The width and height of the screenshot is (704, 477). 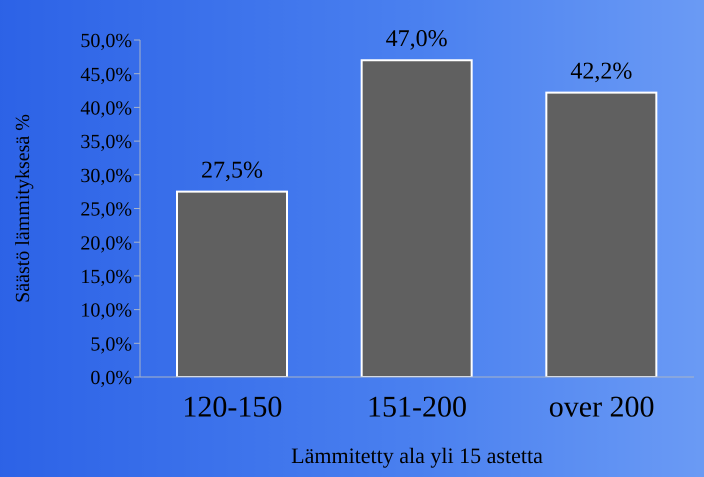 I want to click on y-tick-label: 25,0%, so click(x=106, y=209).